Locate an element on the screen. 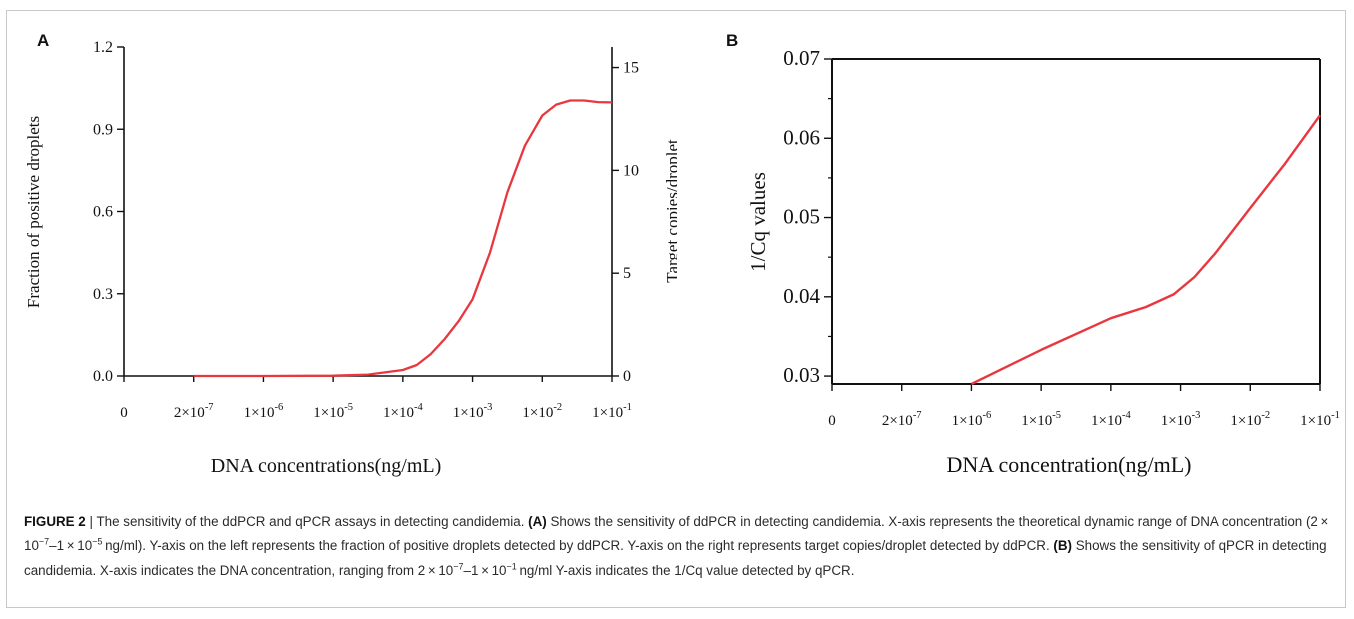  y2-tick-label: 5 is located at coordinates (627, 273).